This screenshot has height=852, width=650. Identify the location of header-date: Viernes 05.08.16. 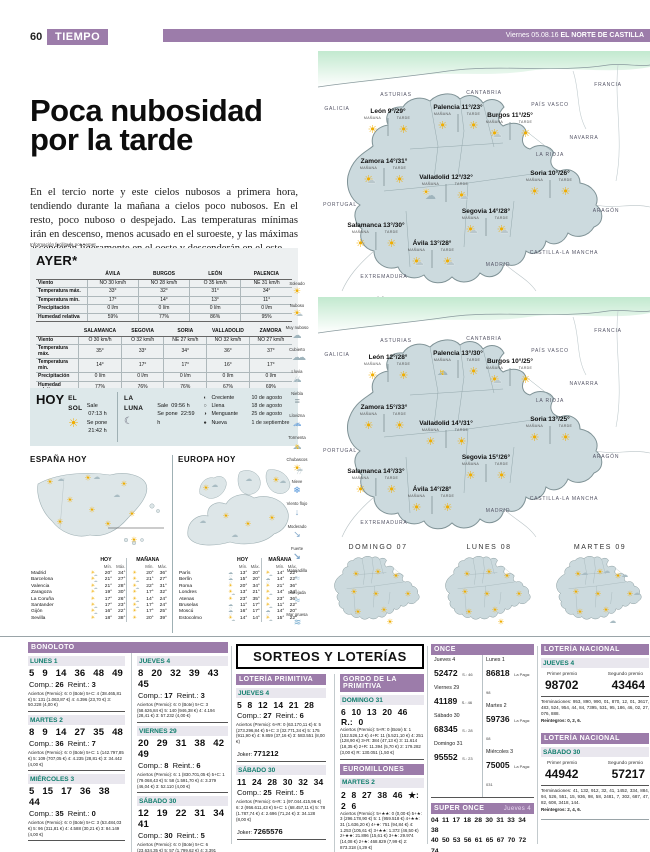
(532, 35).